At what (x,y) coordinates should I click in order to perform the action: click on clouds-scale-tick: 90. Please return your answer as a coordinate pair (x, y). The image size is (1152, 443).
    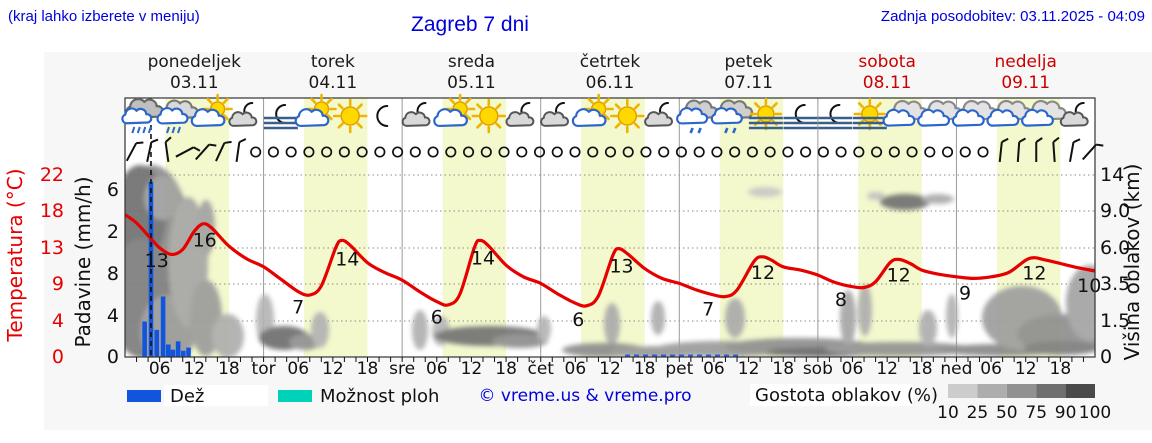
    Looking at the image, I should click on (1066, 413).